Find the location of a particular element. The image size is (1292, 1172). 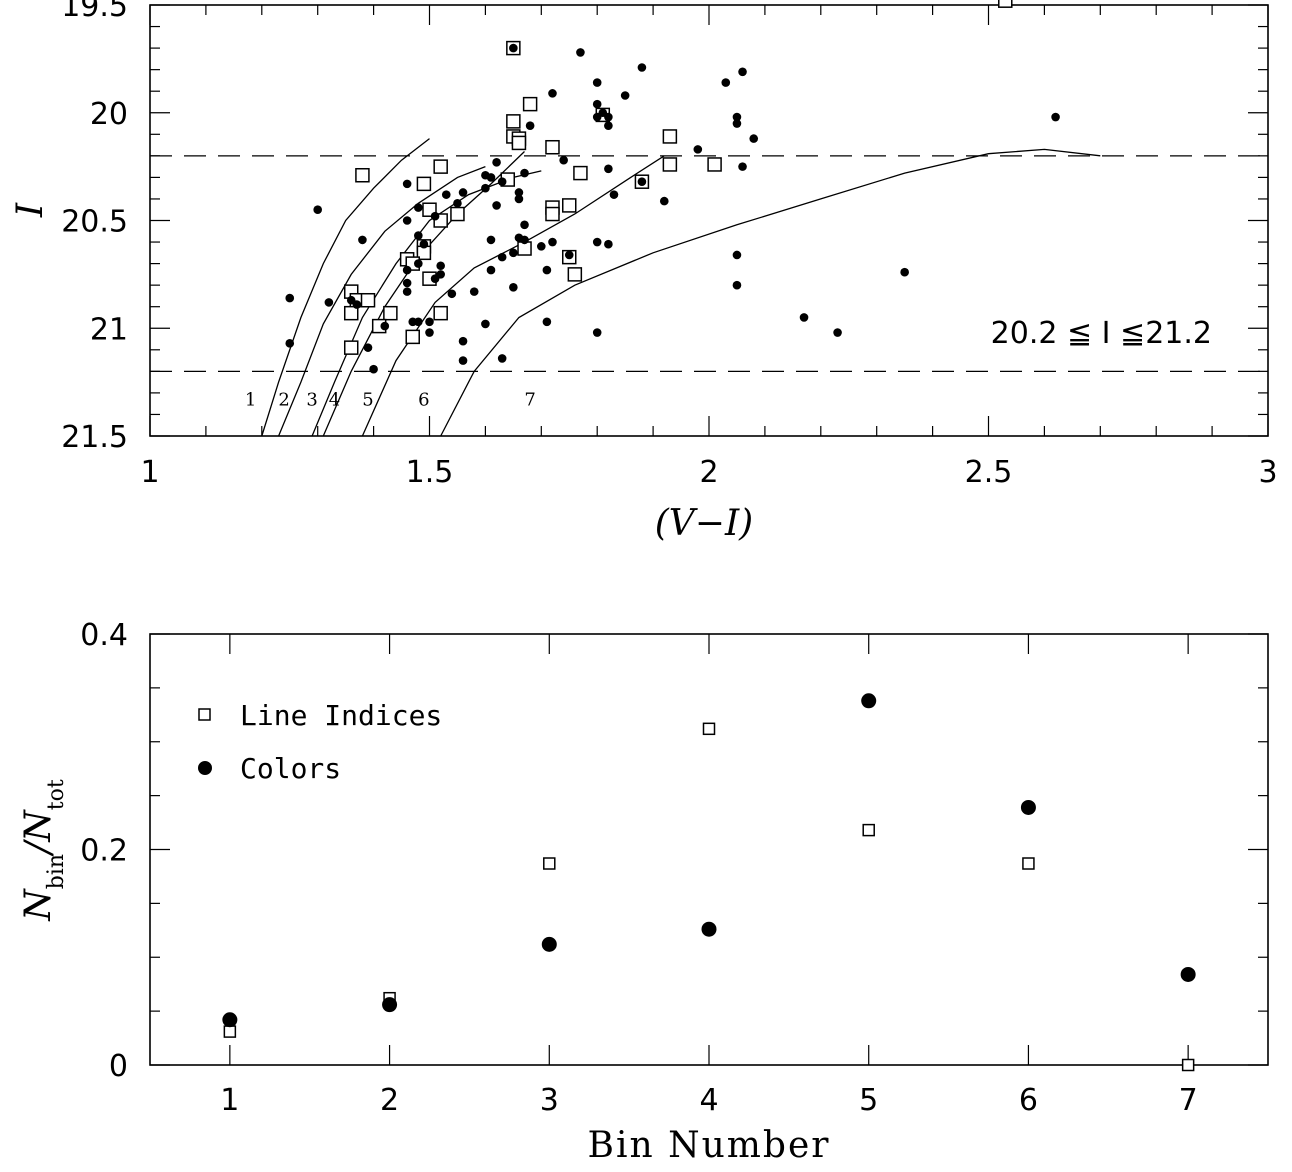

fraction-x-tick-label: 3 is located at coordinates (549, 1100).